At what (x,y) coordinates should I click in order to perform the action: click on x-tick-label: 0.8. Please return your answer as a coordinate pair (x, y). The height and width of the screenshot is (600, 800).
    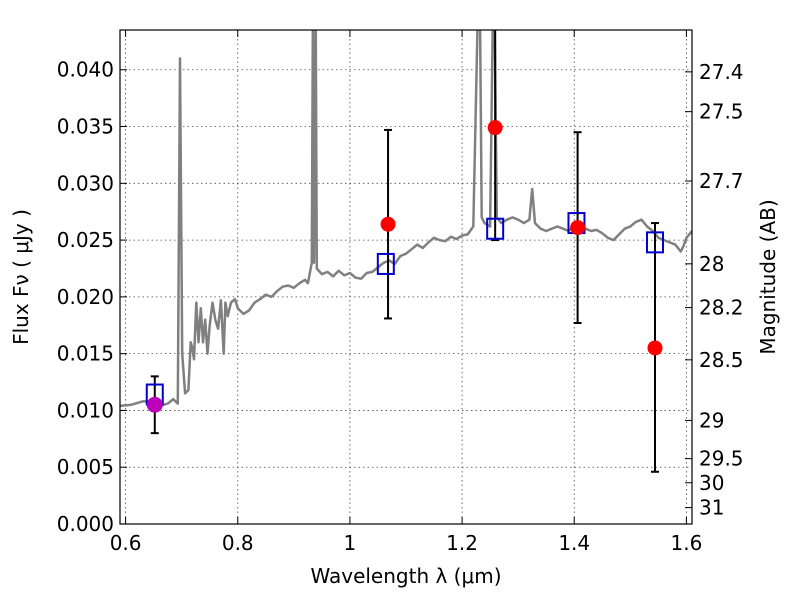
    Looking at the image, I should click on (238, 543).